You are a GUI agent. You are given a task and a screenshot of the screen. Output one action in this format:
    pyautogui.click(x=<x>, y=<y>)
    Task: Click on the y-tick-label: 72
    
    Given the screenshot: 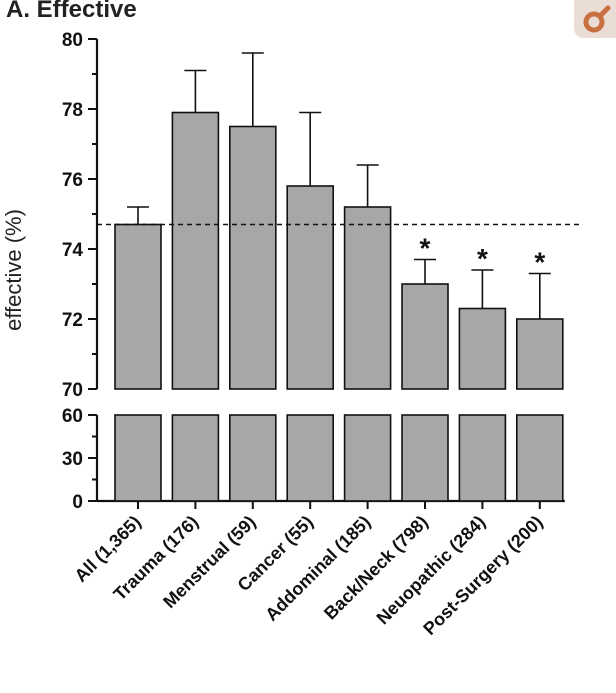 What is the action you would take?
    pyautogui.click(x=72, y=320)
    